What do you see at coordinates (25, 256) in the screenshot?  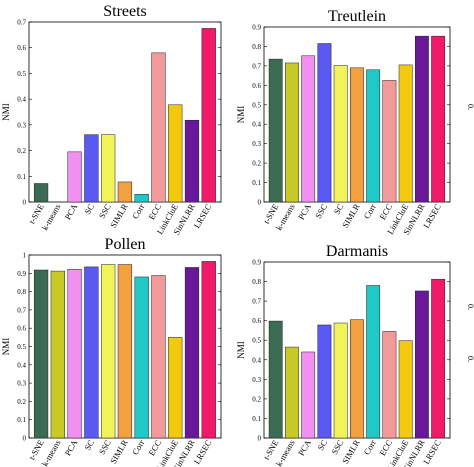 I see `y-tick-label: 1` at bounding box center [25, 256].